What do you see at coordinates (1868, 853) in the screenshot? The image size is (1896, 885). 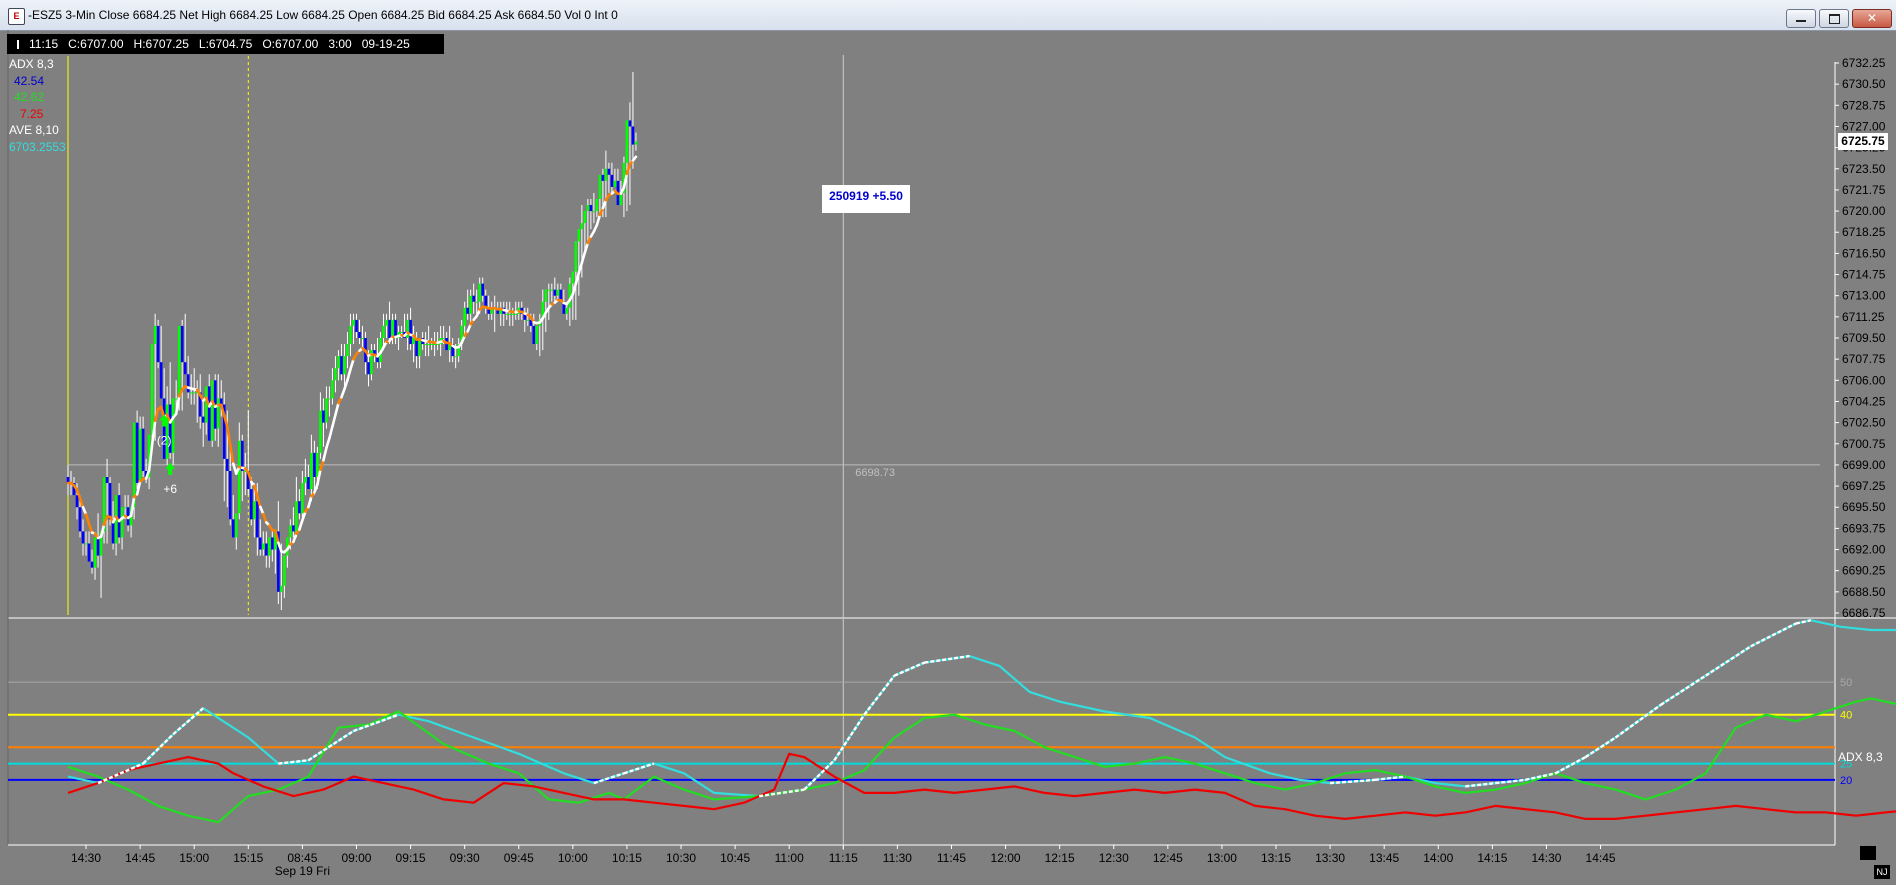 I see `scroll-corner-box` at bounding box center [1868, 853].